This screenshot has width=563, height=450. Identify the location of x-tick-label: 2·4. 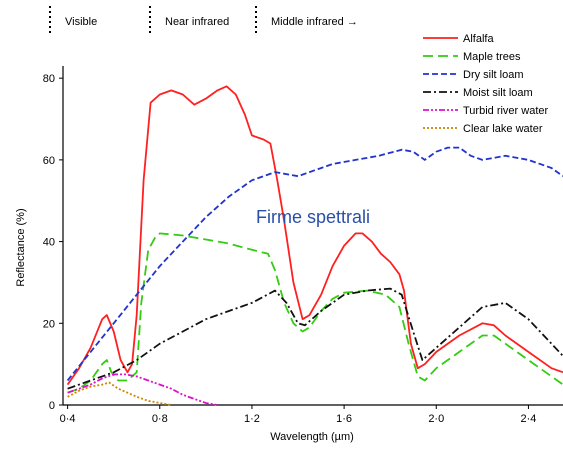
(528, 419).